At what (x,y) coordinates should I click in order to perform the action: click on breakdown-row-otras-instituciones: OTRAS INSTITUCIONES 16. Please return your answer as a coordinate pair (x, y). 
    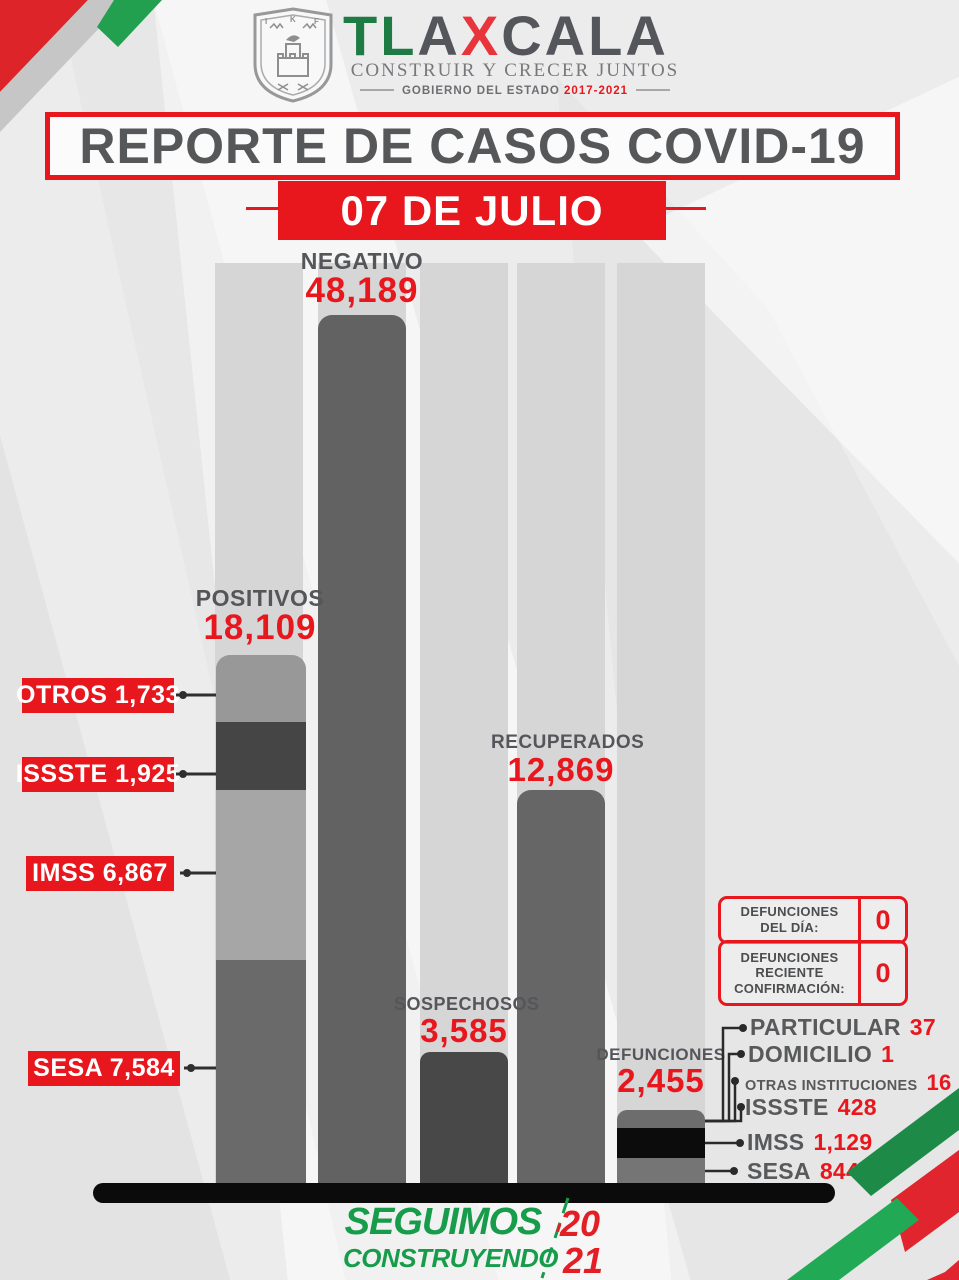
    Looking at the image, I should click on (848, 1083).